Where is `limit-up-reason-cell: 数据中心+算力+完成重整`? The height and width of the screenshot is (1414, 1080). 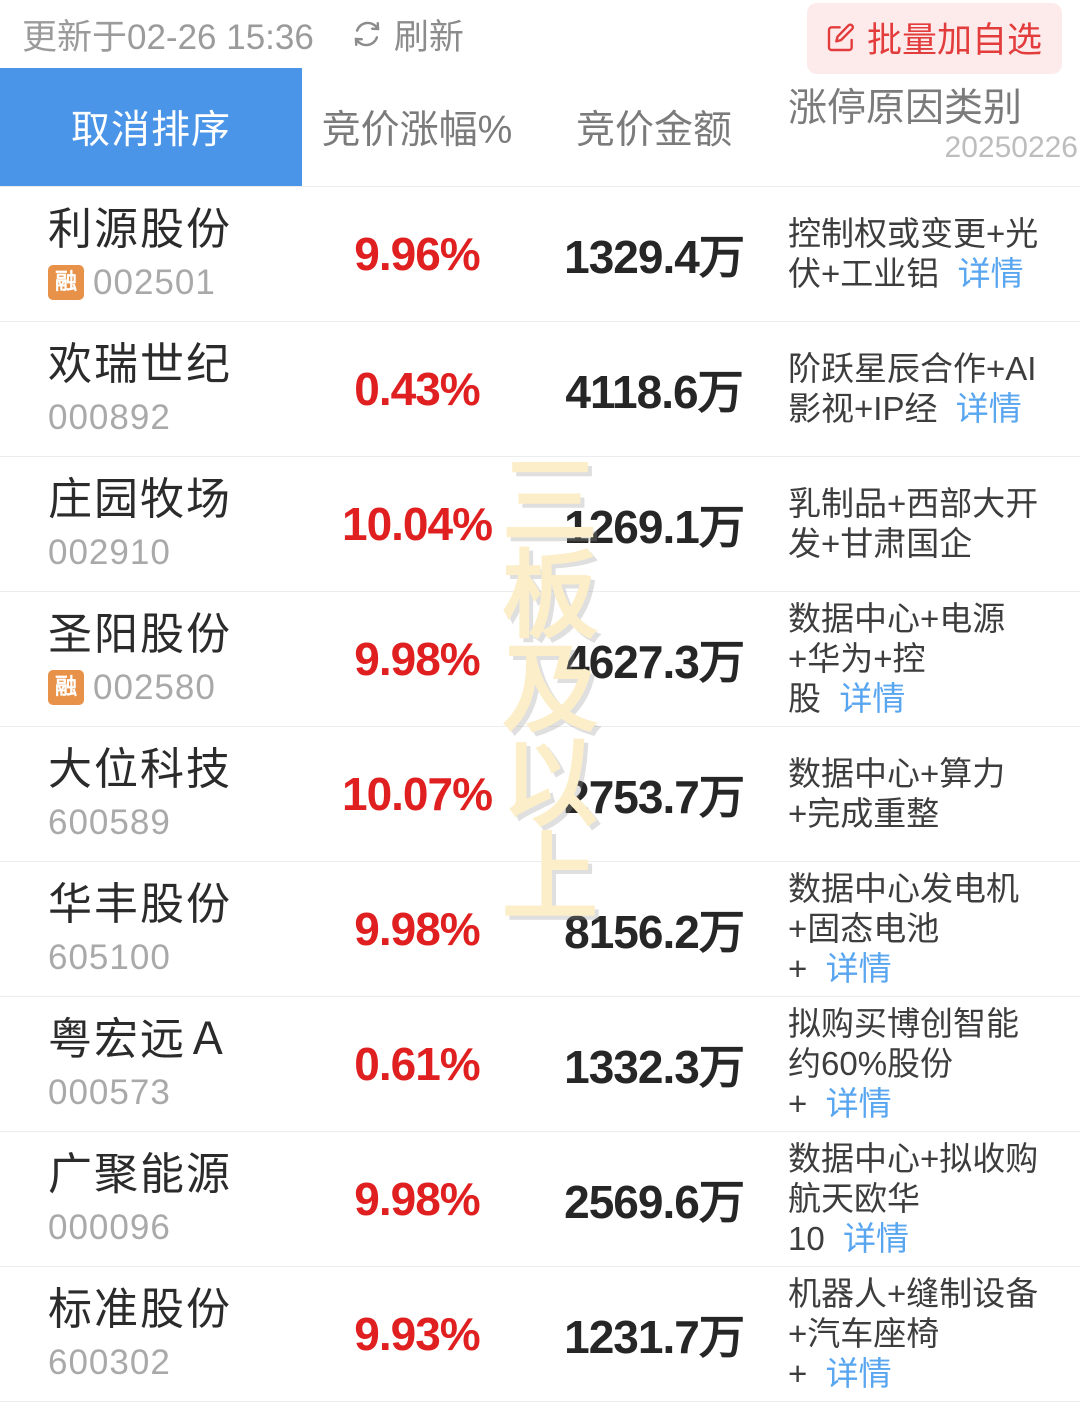
limit-up-reason-cell: 数据中心+算力+完成重整 is located at coordinates (928, 794).